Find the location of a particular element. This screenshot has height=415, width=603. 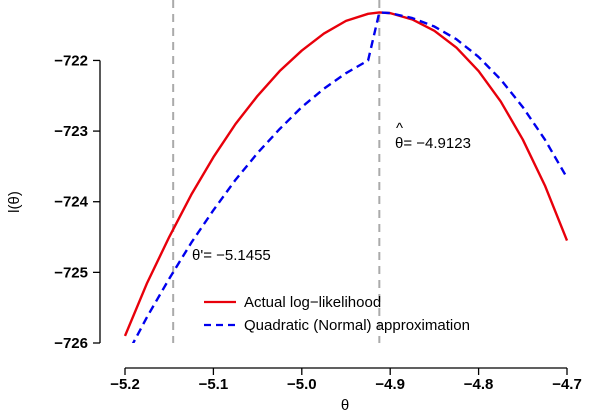

x-tick-label-2: −5.0 is located at coordinates (302, 384).